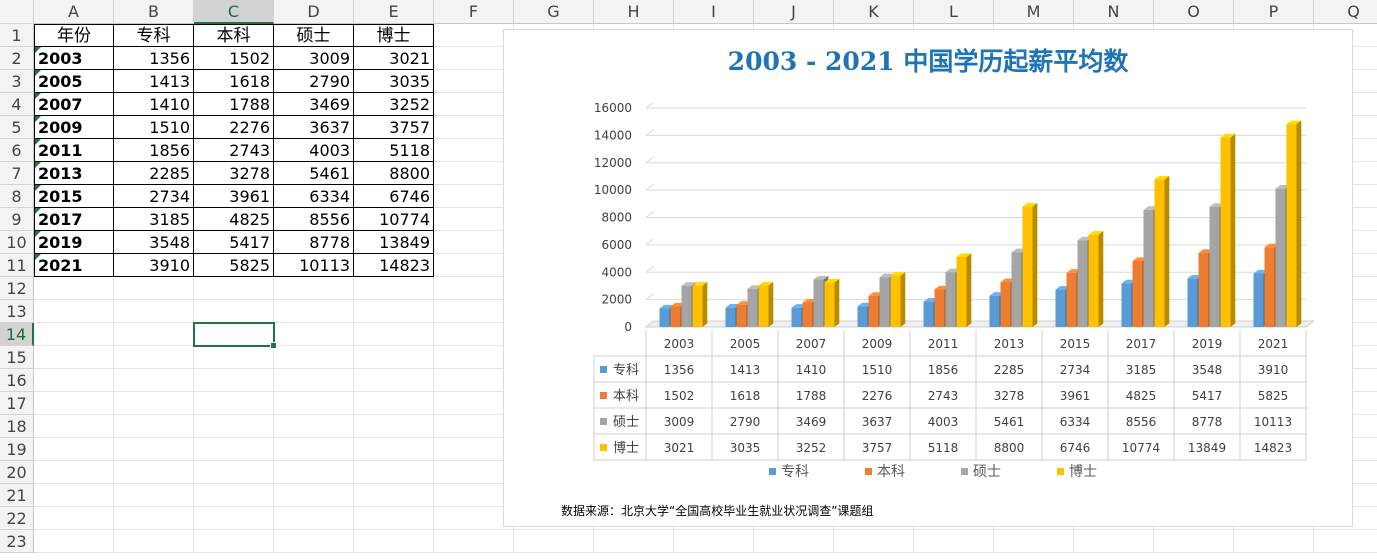 The width and height of the screenshot is (1377, 560). I want to click on table-header-cell: 本科, so click(234, 35).